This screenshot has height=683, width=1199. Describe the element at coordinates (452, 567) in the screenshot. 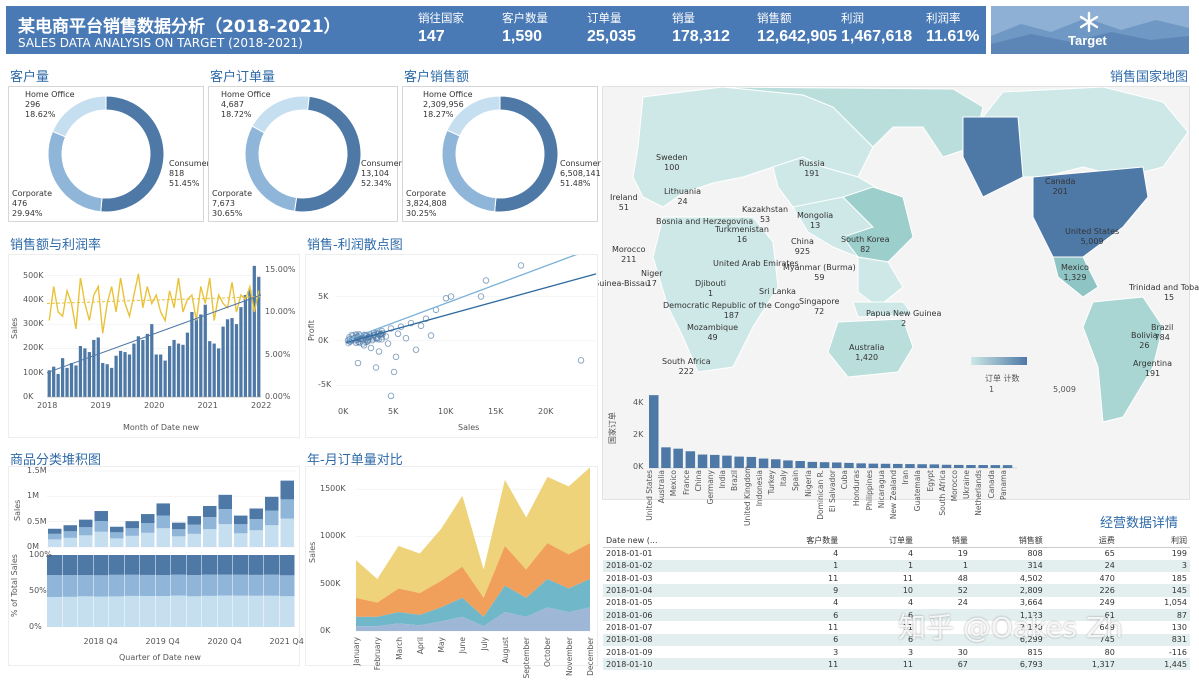

I see `monthly-area-chart` at that location.